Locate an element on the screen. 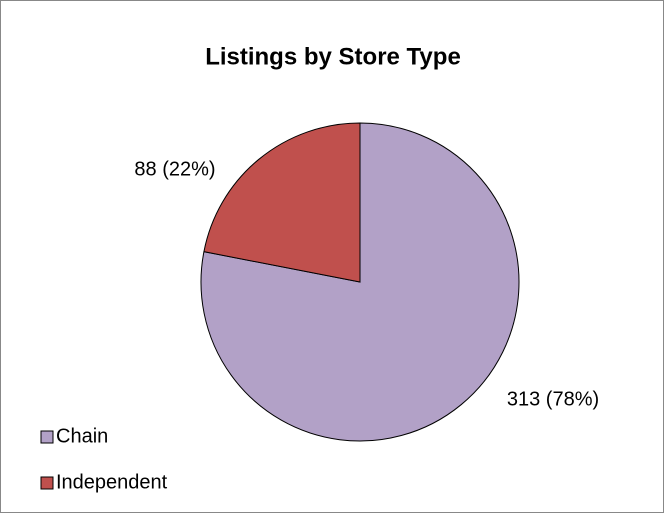  data-label: 313 (78%) is located at coordinates (553, 399).